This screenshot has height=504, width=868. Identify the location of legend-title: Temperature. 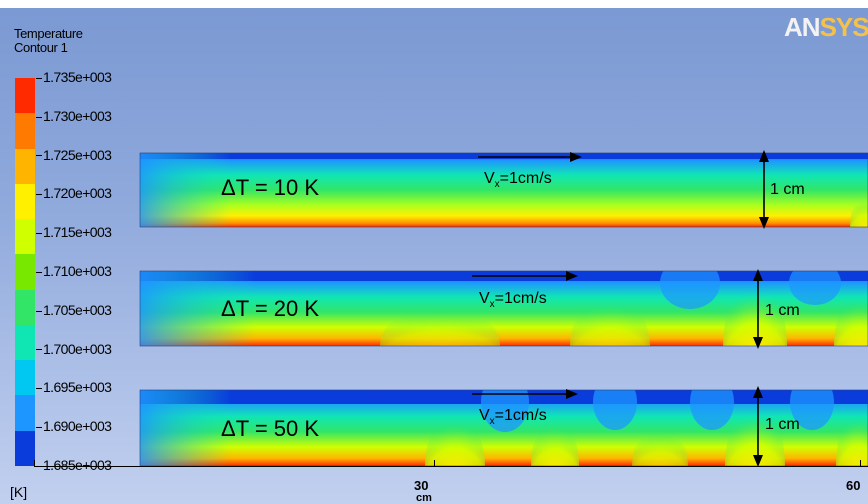
(48, 33).